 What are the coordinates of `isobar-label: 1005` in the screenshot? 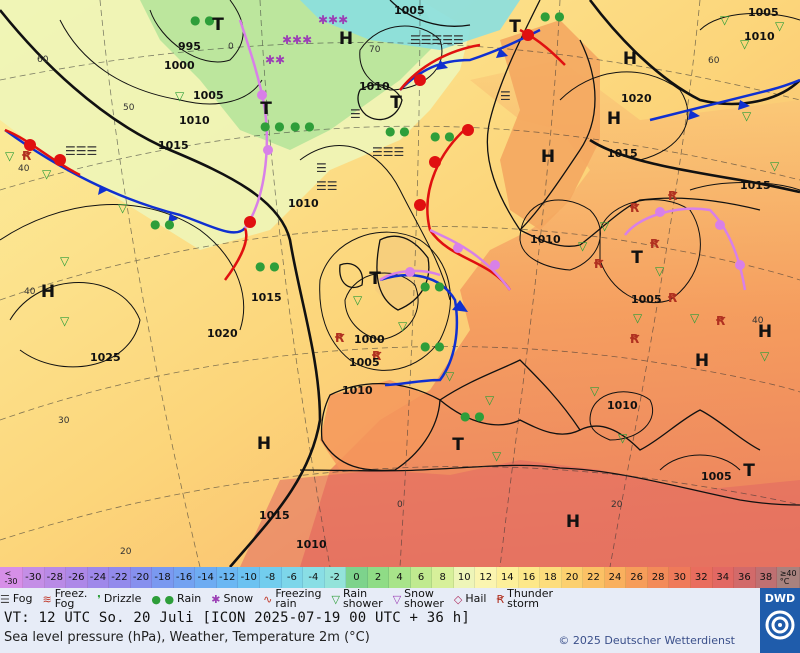 It's located at (646, 299).